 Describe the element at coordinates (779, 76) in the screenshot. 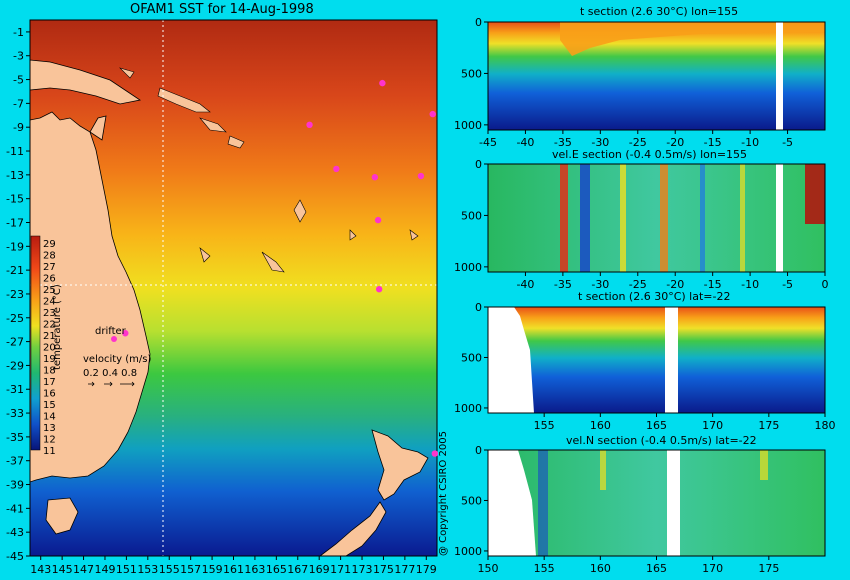

I see `panel-t-lon-gap` at that location.